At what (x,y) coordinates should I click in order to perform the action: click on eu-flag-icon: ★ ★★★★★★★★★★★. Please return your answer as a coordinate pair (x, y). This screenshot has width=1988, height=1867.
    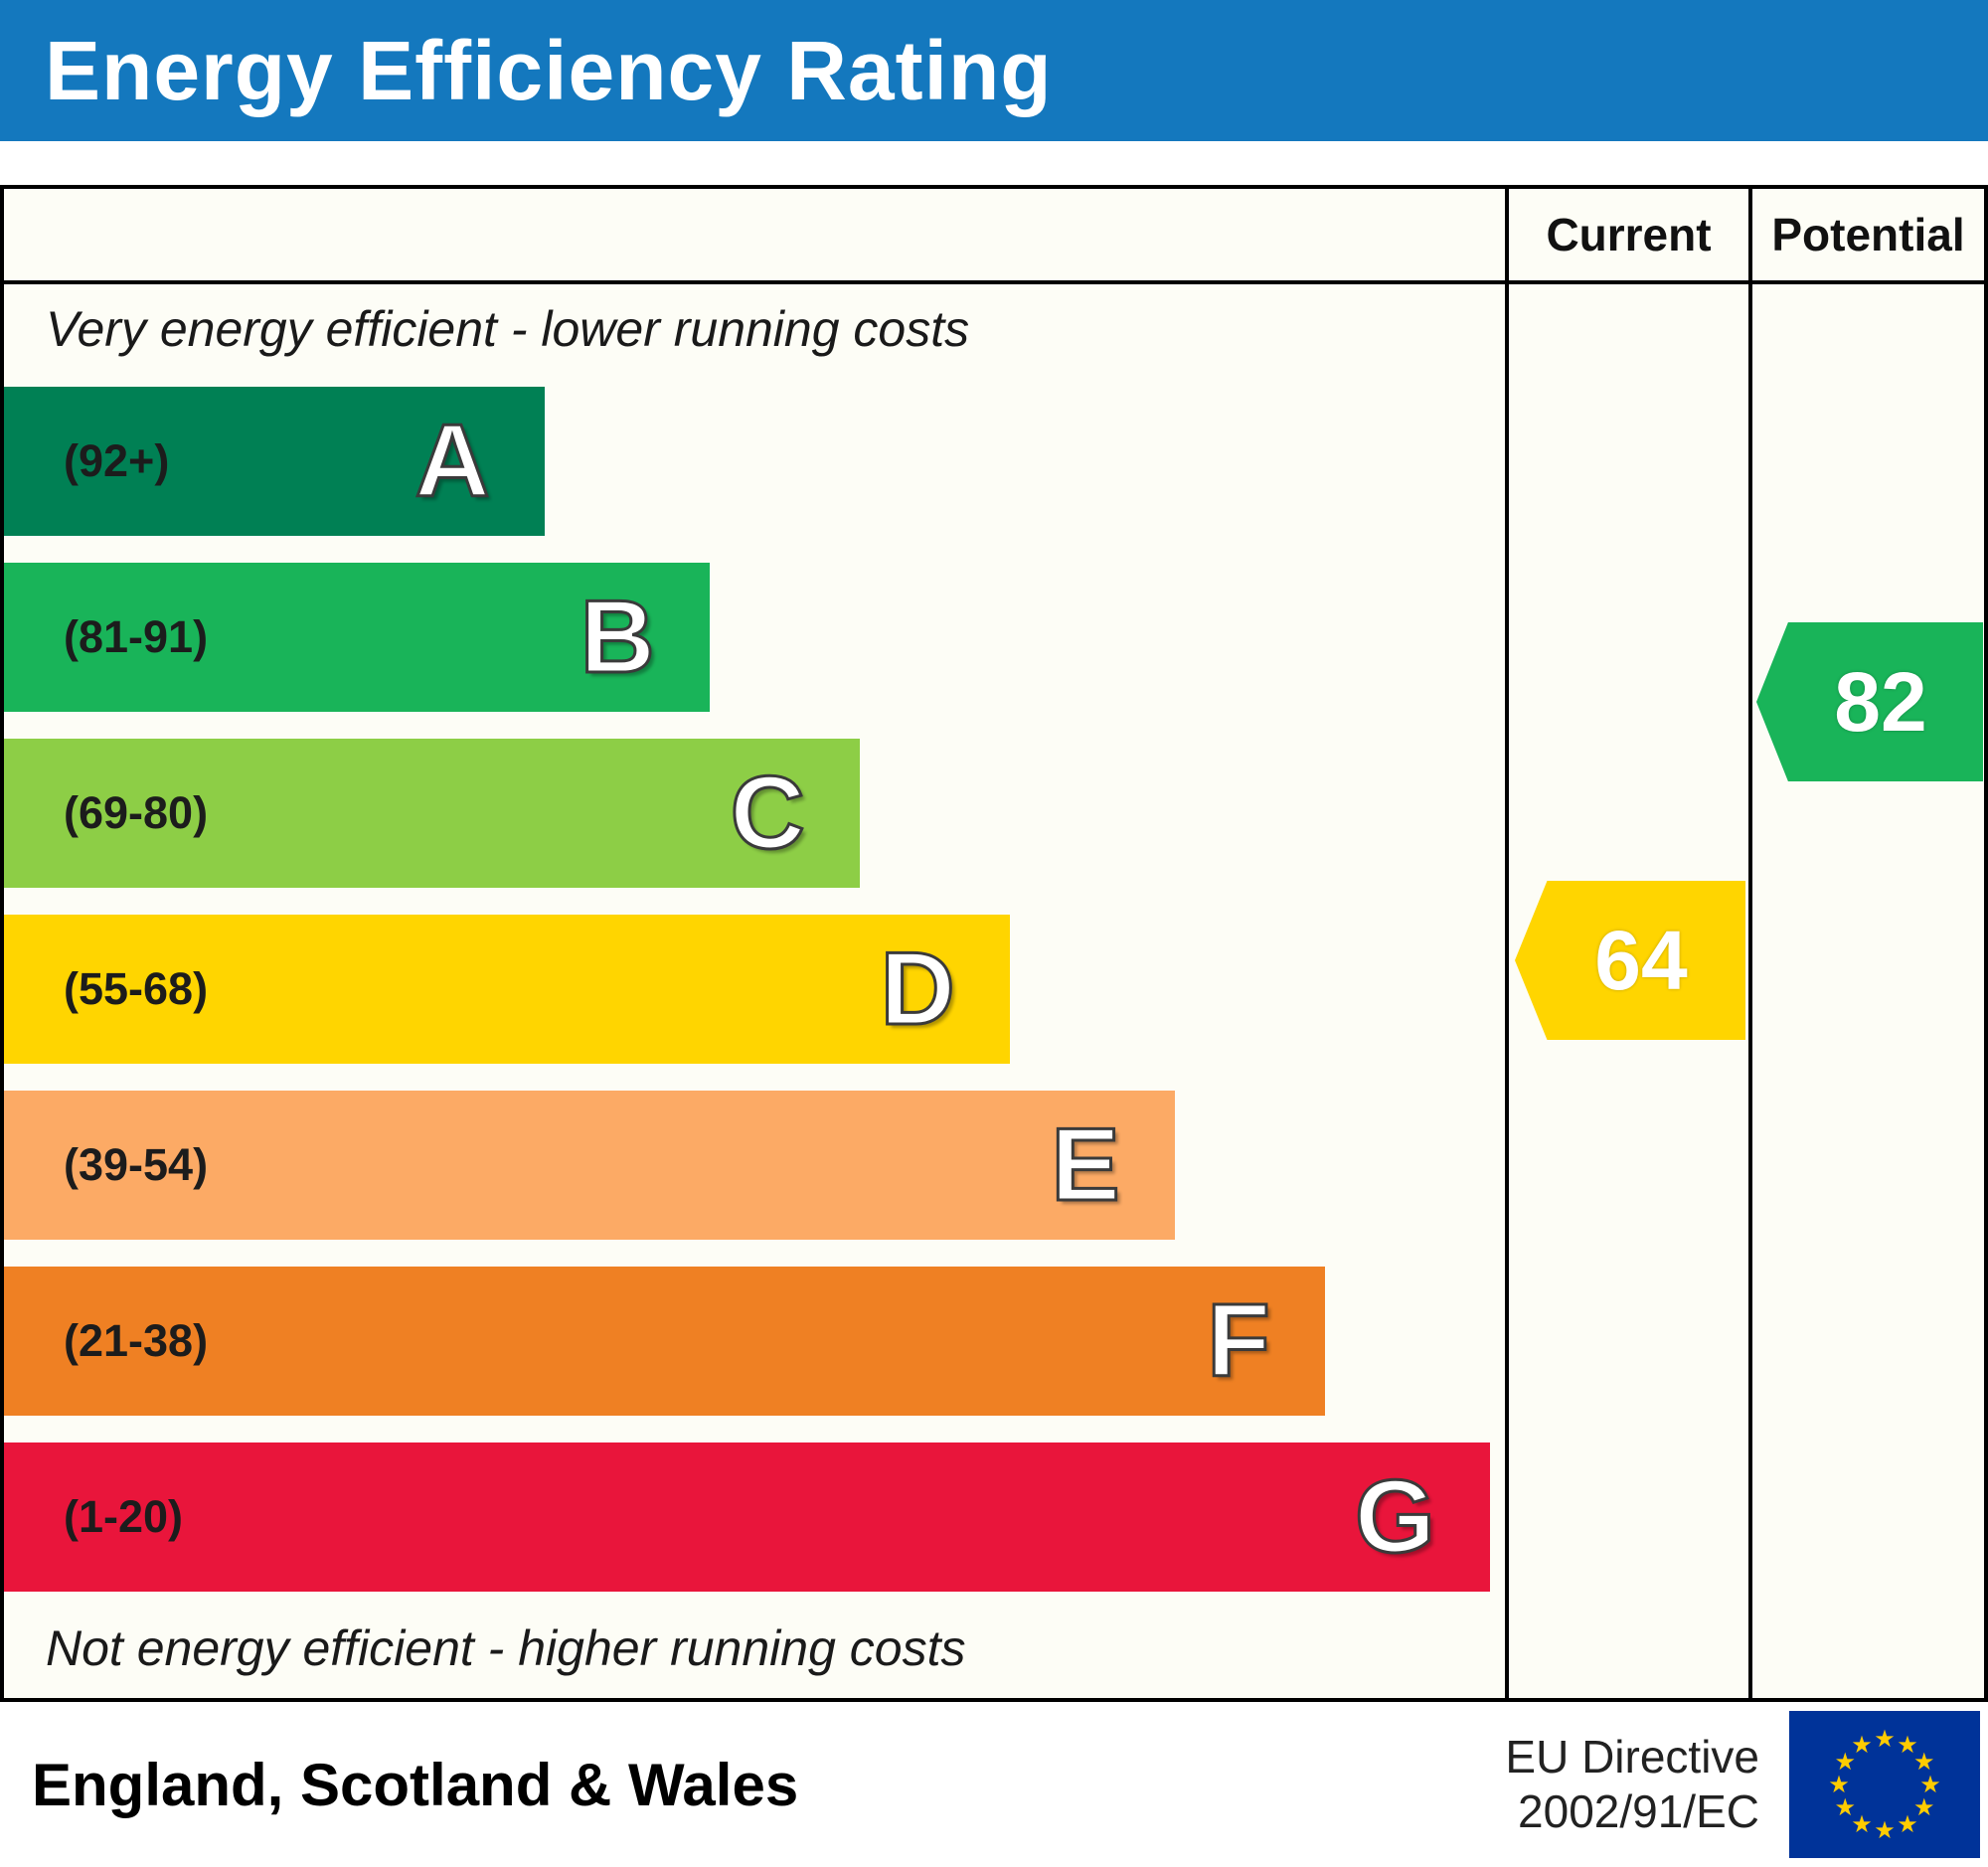
    Looking at the image, I should click on (1884, 1784).